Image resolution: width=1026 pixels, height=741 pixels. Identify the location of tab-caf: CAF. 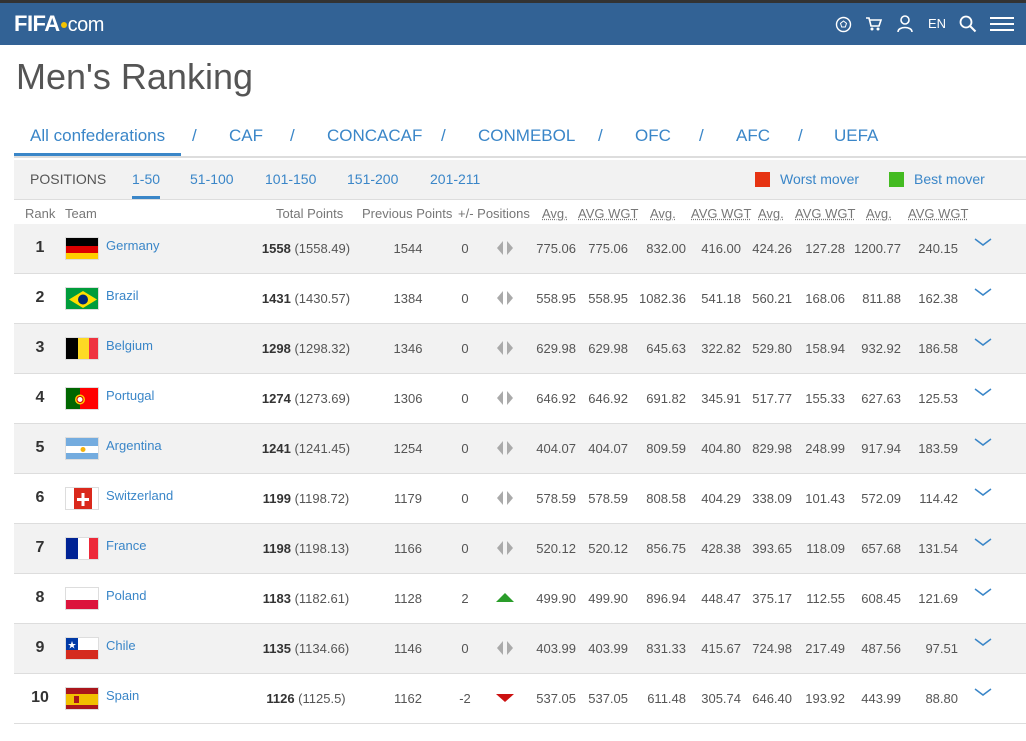
(246, 135).